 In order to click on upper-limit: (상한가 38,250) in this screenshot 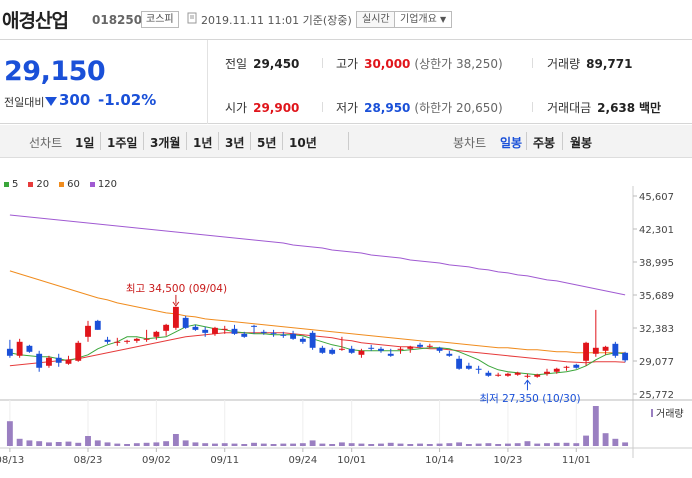, I will do `click(458, 64)`.